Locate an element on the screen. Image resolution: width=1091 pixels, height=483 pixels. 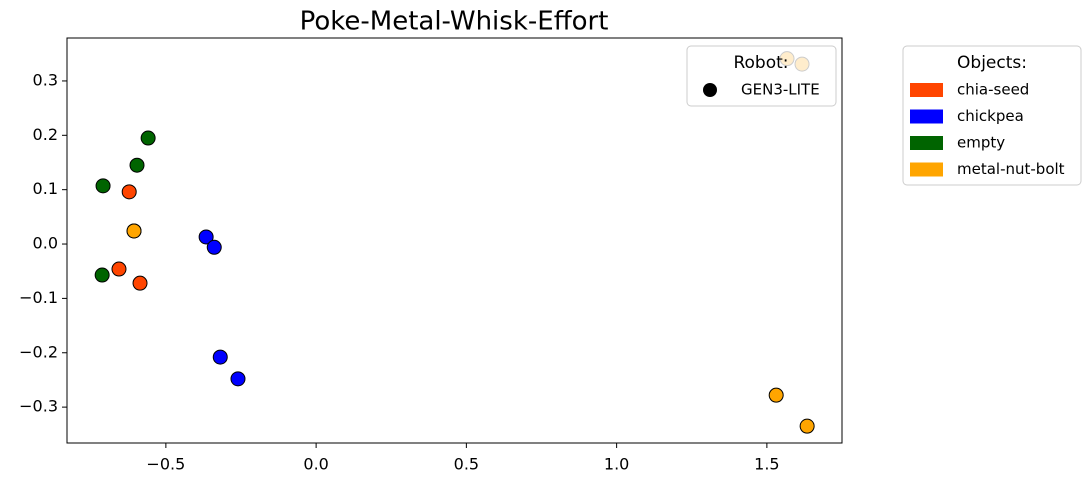
y-tick-label: 0.3 is located at coordinates (45, 79).